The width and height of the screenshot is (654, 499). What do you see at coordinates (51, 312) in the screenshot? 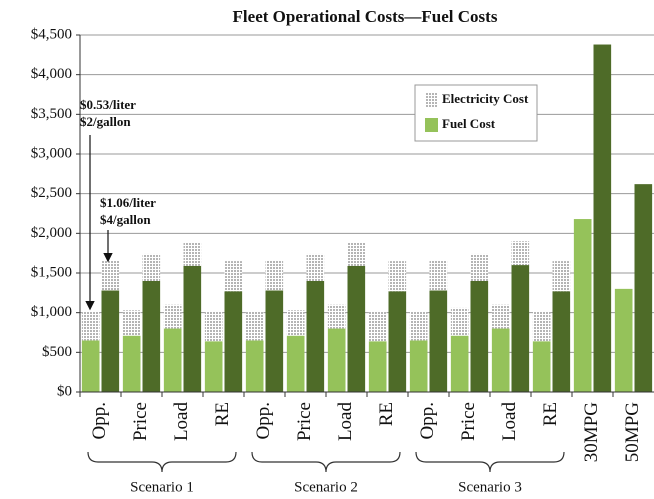
I see `y-tick-label: $1,000` at bounding box center [51, 312].